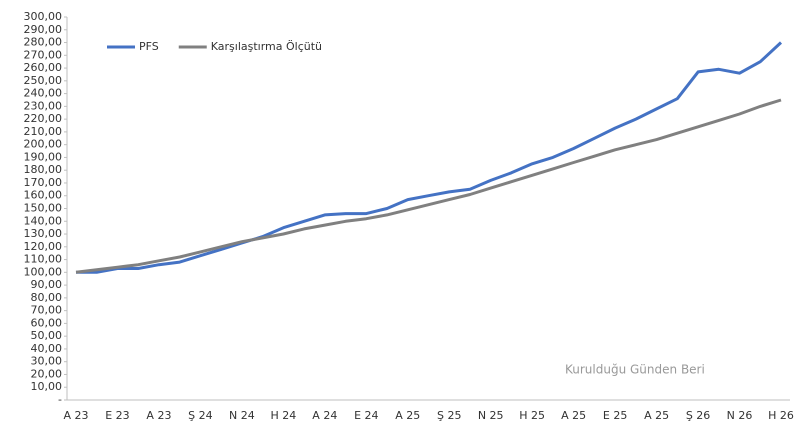 The height and width of the screenshot is (428, 795). What do you see at coordinates (60, 399) in the screenshot?
I see `y-tick-label: -` at bounding box center [60, 399].